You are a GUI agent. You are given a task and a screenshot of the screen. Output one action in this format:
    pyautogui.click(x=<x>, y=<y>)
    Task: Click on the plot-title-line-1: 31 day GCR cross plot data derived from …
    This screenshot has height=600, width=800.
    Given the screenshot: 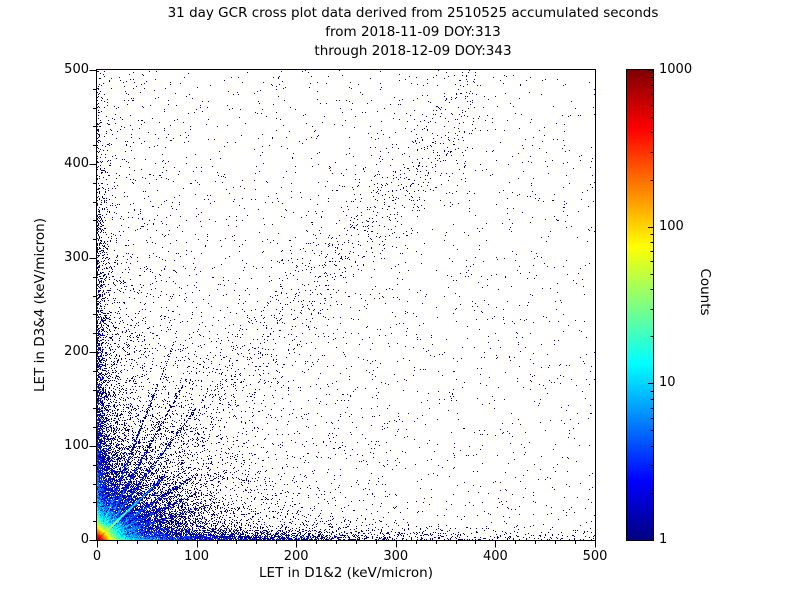 What is the action you would take?
    pyautogui.click(x=413, y=13)
    